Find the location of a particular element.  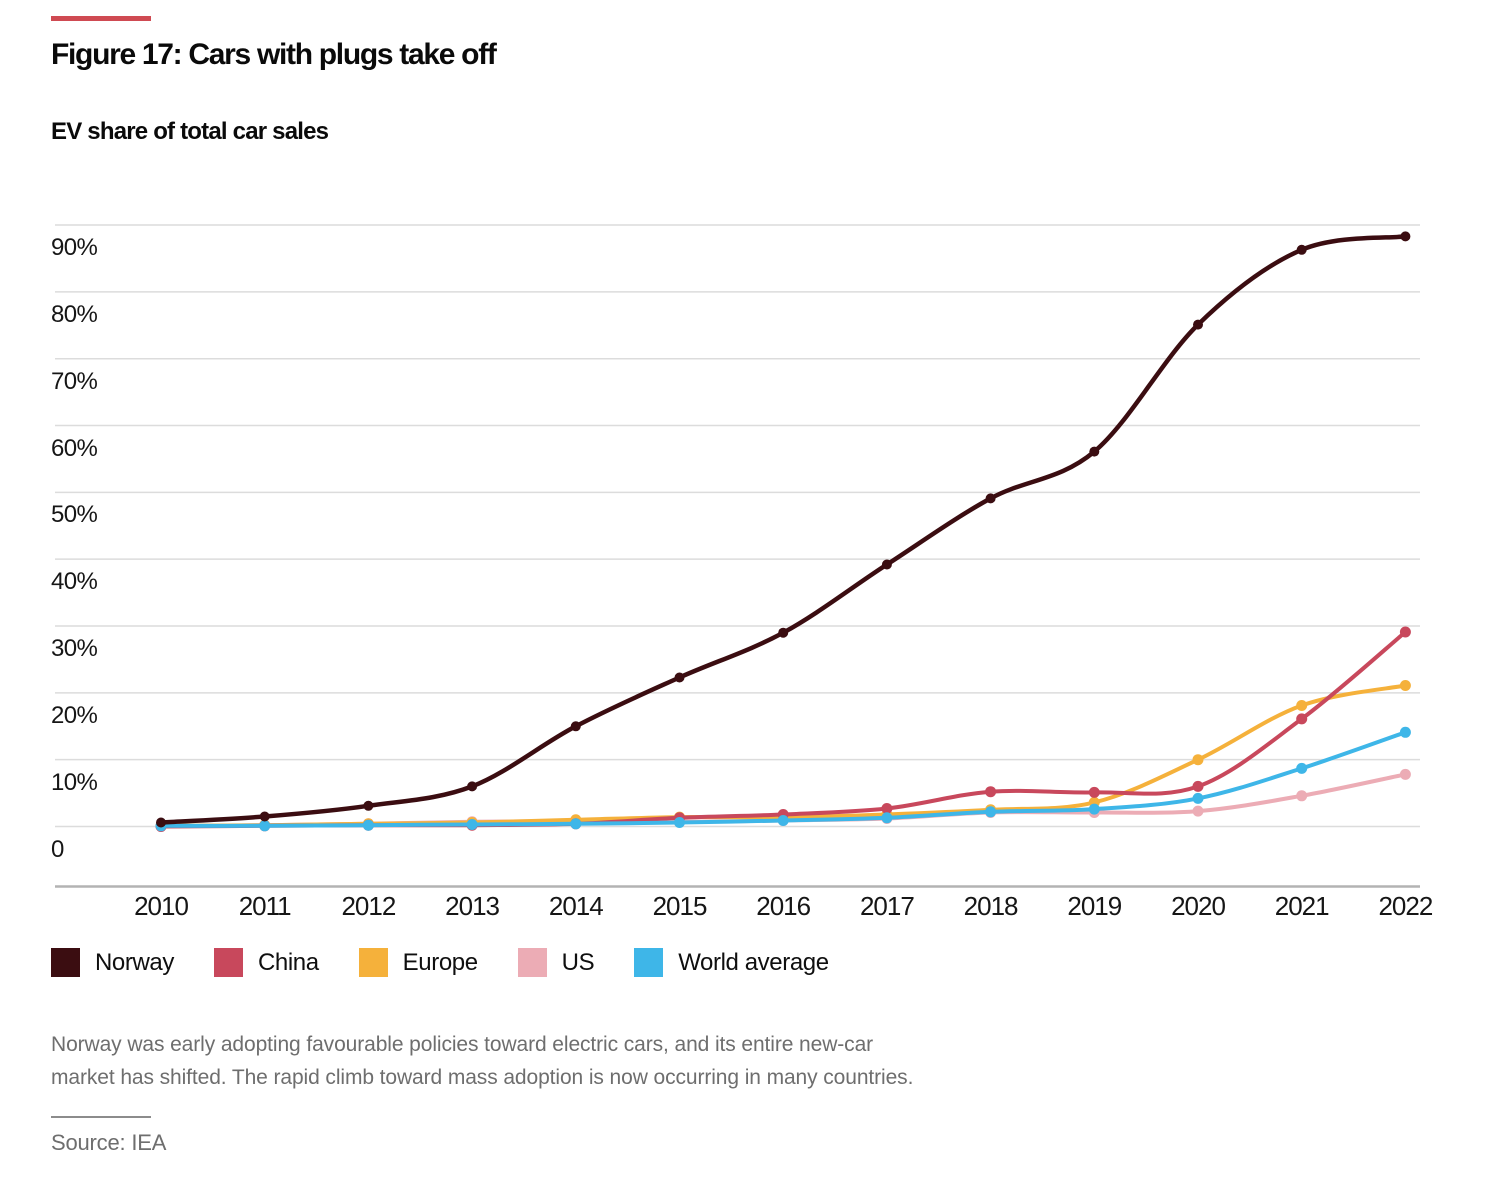

x-axis-tick-label: 2015 is located at coordinates (680, 906).